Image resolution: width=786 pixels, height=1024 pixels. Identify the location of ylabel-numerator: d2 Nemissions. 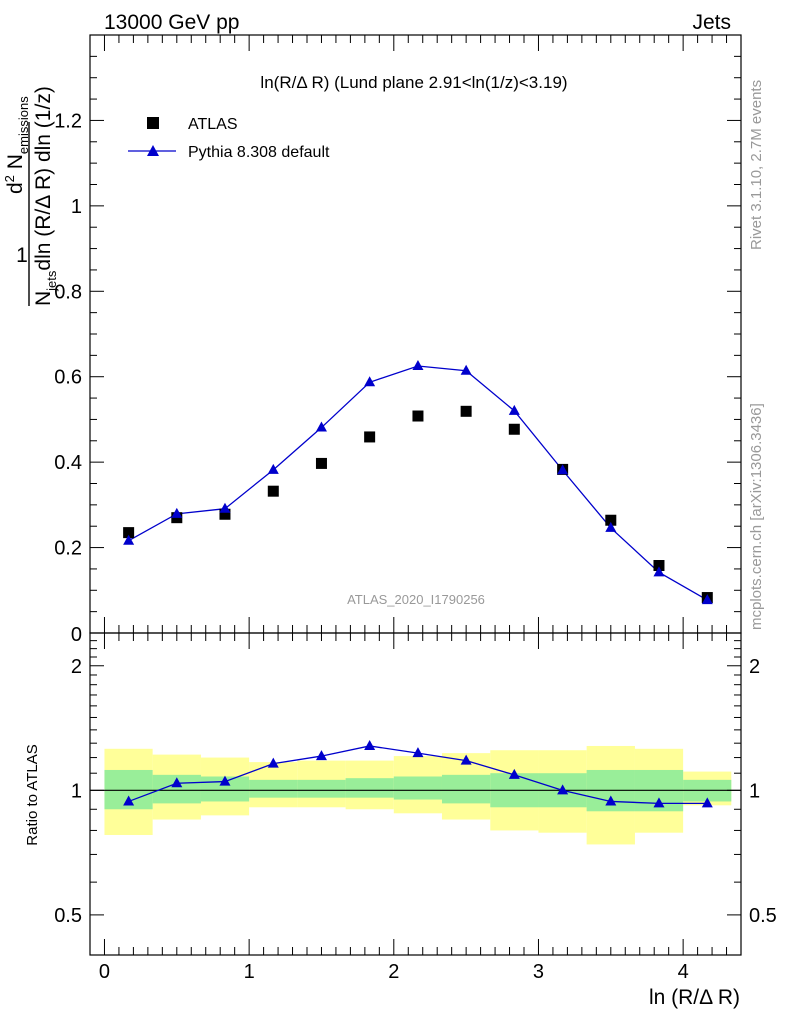
(16, 145).